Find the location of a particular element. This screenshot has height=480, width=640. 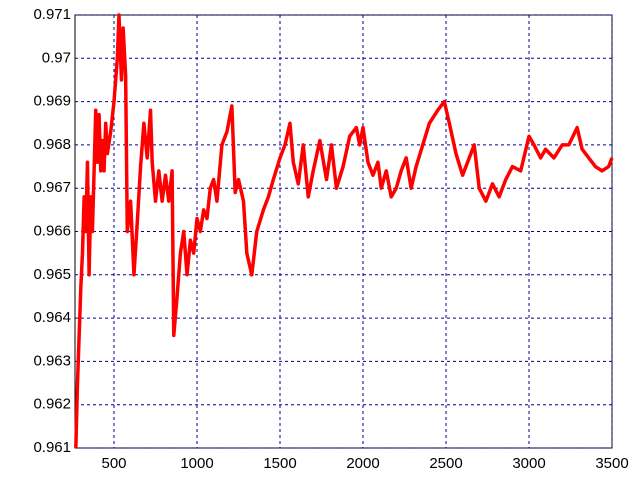

y-tick-label: 0.971 is located at coordinates (52, 14).